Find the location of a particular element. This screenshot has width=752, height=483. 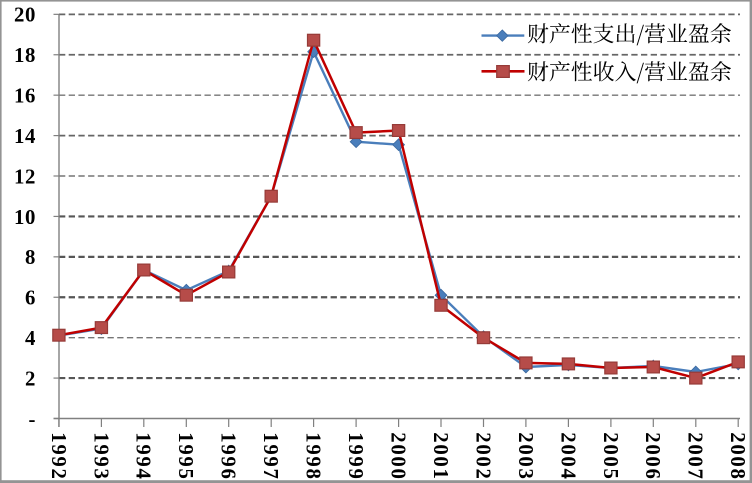

svg-text: 2000 is located at coordinates (398, 456).